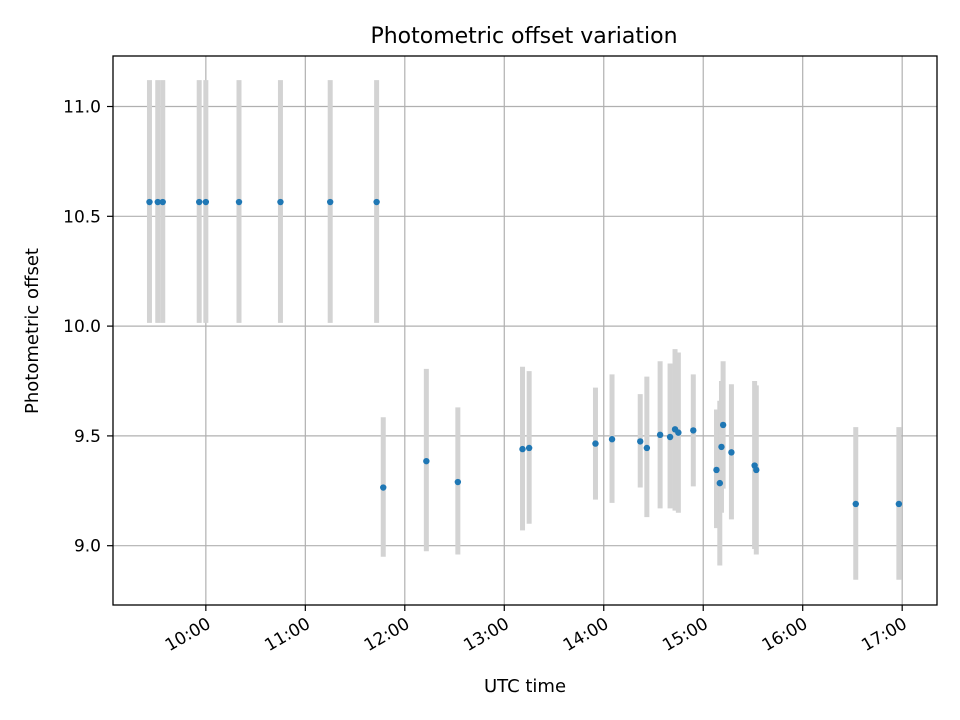 This screenshot has height=720, width=960. What do you see at coordinates (87, 547) in the screenshot?
I see `y-tick-label: 9.0` at bounding box center [87, 547].